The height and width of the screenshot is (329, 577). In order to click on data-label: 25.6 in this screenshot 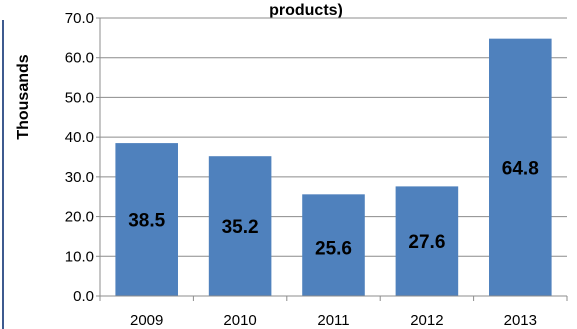, I will do `click(333, 249)`.